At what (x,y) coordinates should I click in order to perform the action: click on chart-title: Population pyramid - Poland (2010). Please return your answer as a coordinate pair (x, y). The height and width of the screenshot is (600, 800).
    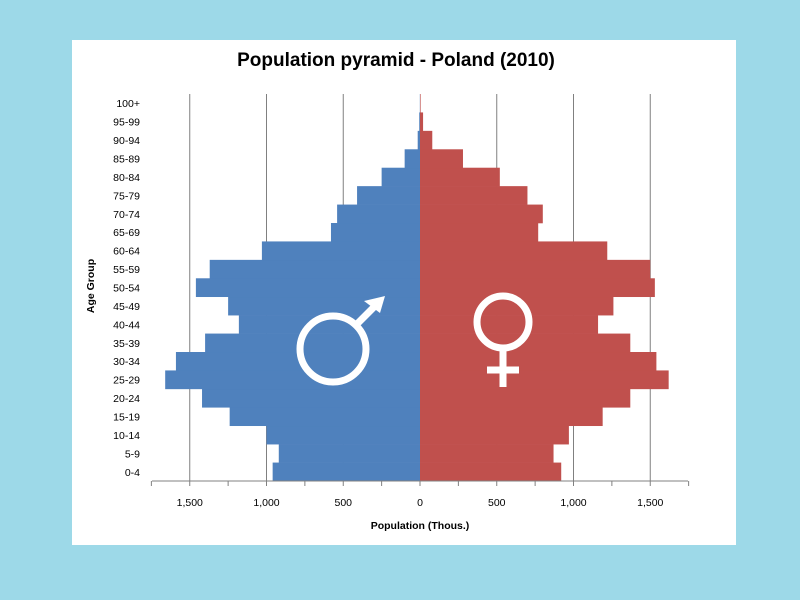
    Looking at the image, I should click on (396, 60).